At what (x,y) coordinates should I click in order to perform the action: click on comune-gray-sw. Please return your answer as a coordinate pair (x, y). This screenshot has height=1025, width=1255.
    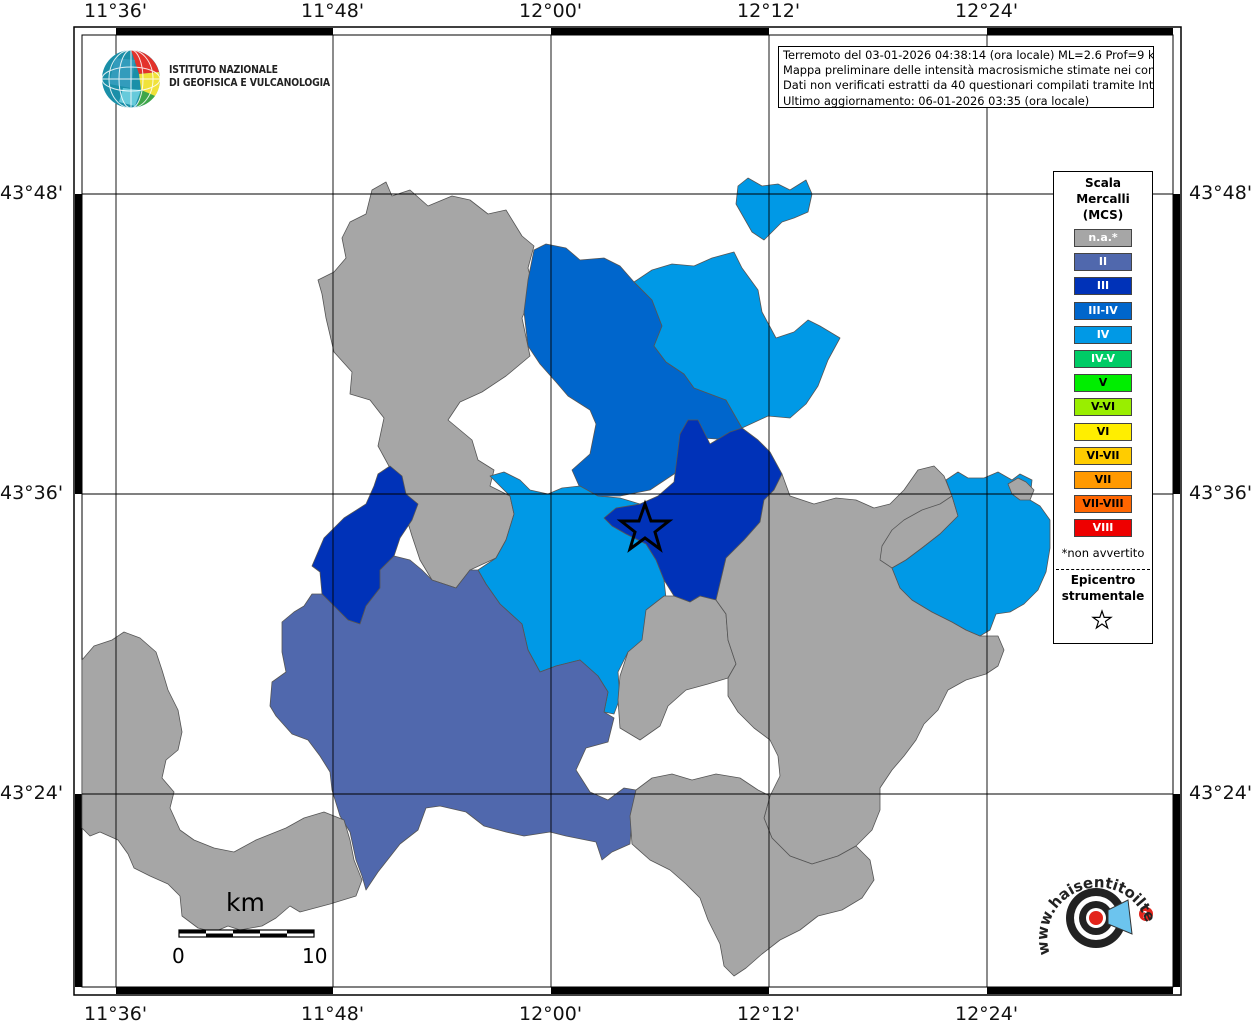
    Looking at the image, I should click on (222, 782).